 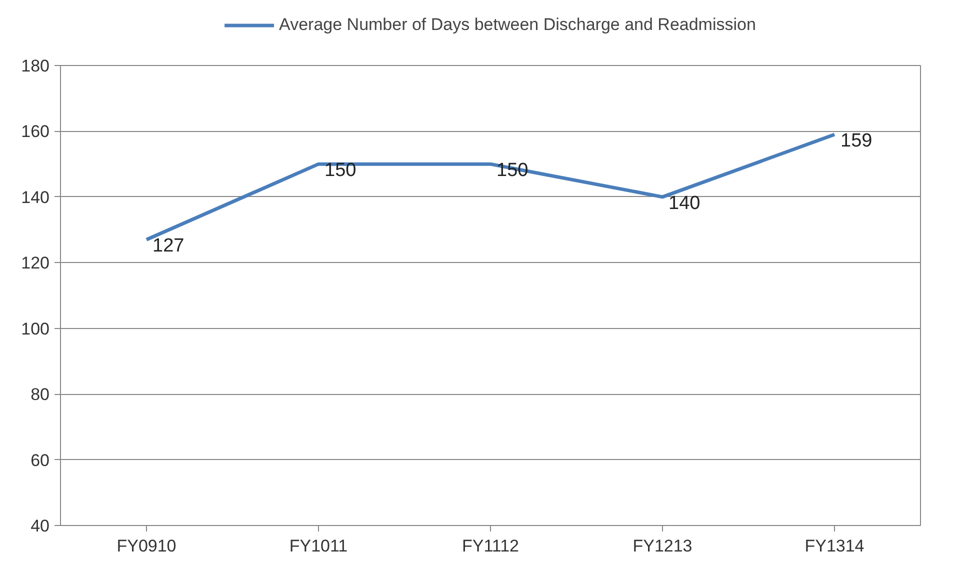 I want to click on y-tick-label: 160, so click(x=35, y=132).